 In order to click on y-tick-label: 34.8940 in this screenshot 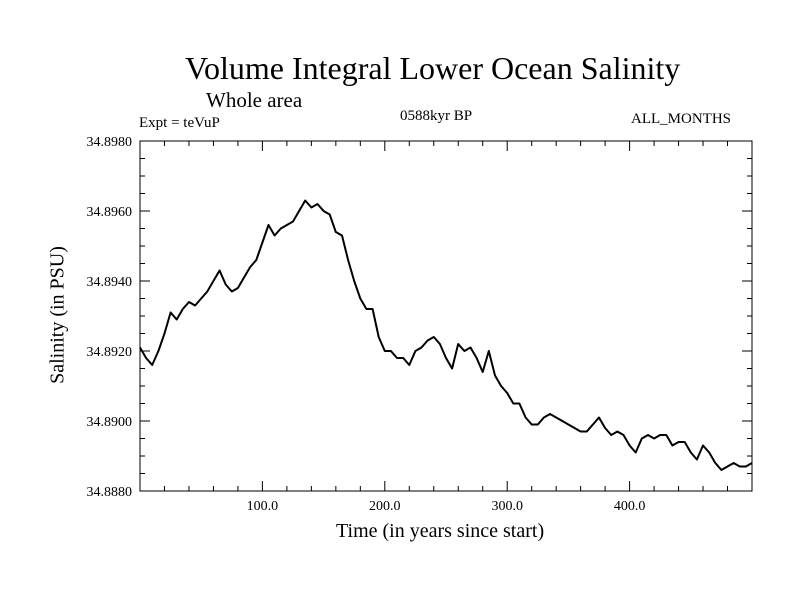, I will do `click(110, 282)`.